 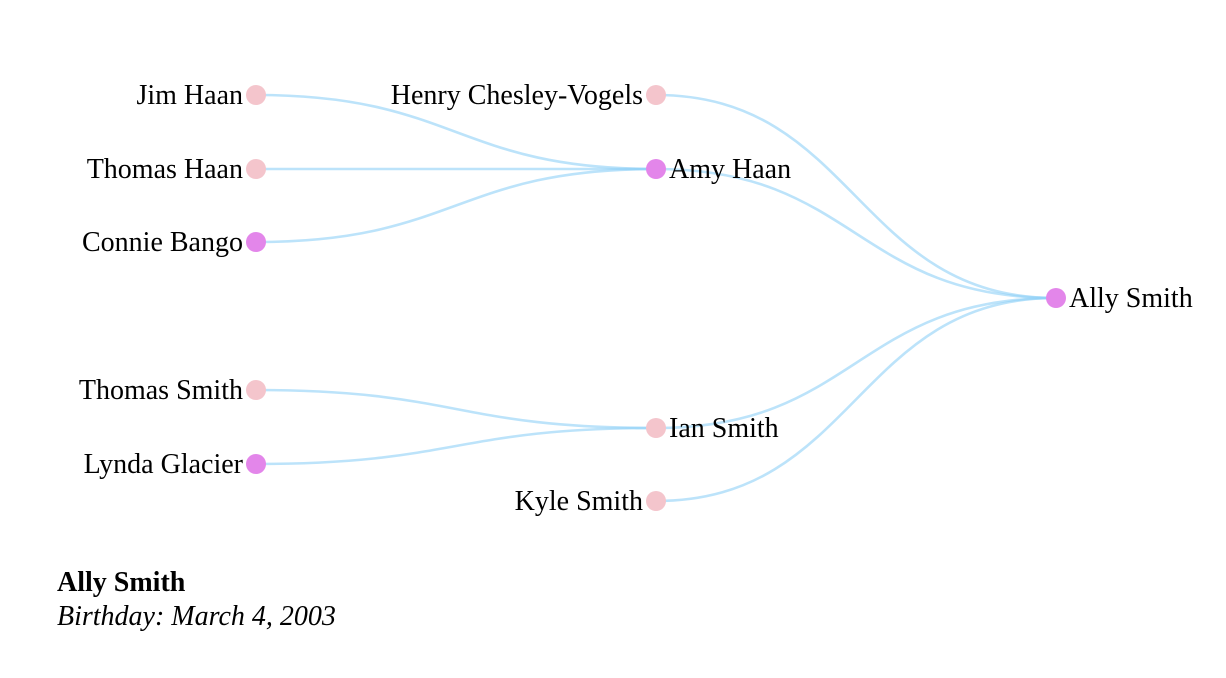 I want to click on person-node-henry: Henry Chesley-Vogels, so click(x=528, y=95).